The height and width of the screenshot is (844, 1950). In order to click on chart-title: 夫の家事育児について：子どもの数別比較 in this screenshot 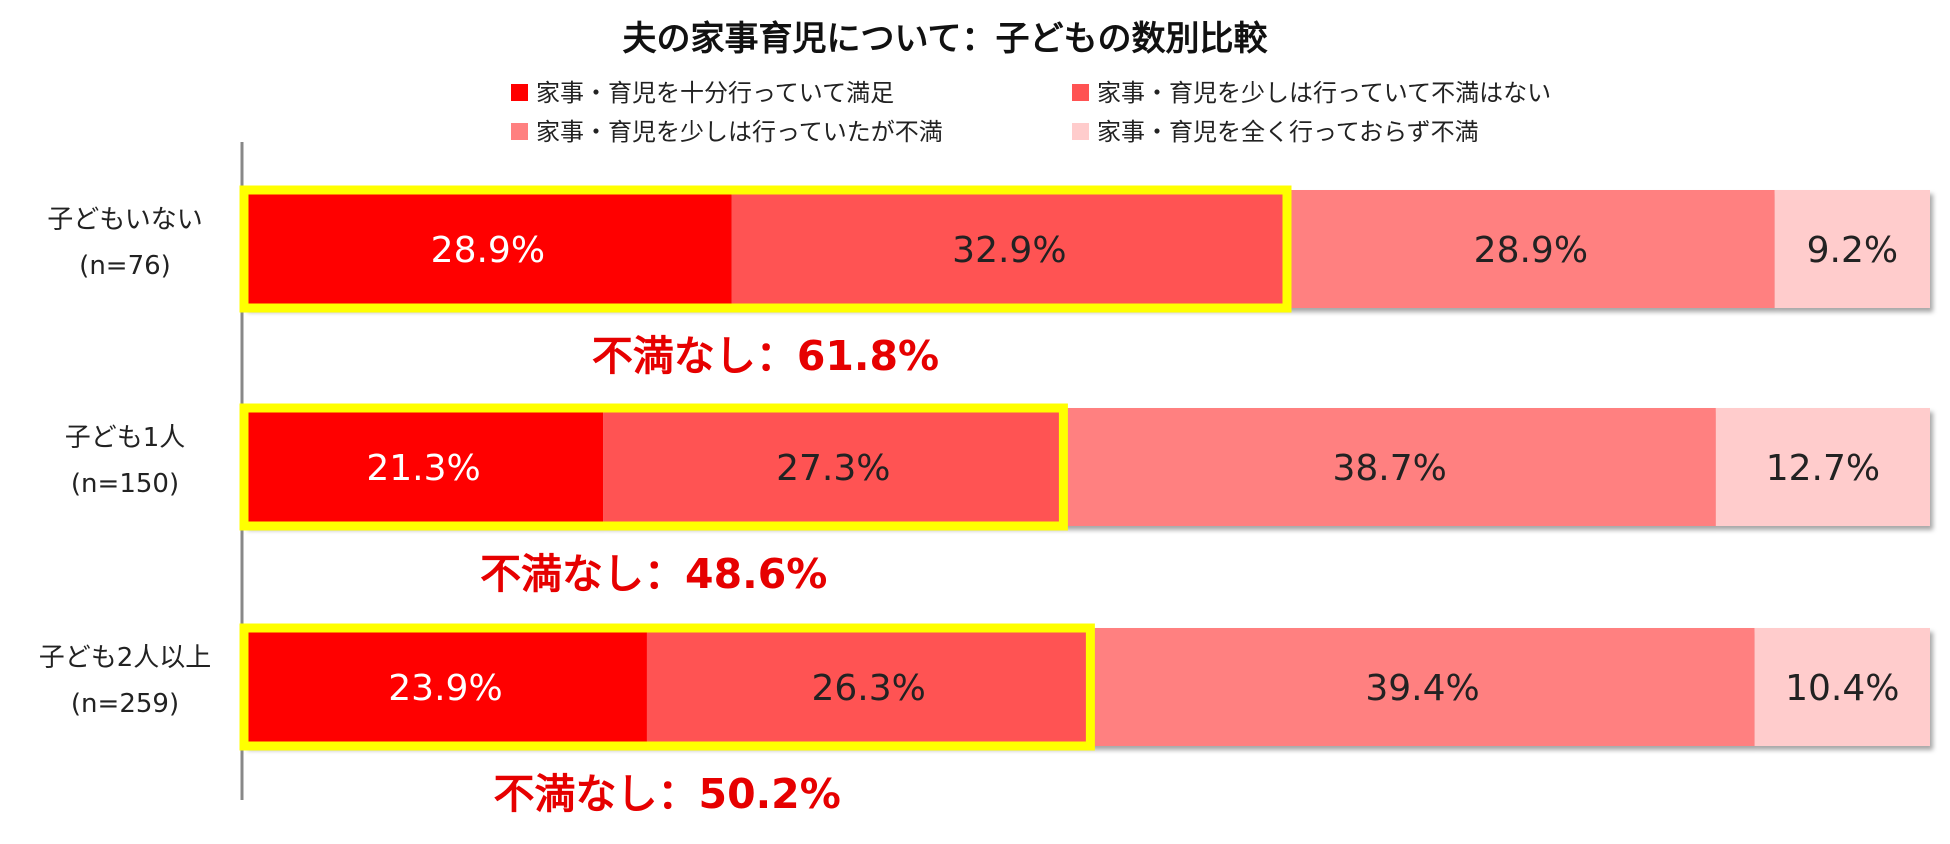, I will do `click(946, 39)`.